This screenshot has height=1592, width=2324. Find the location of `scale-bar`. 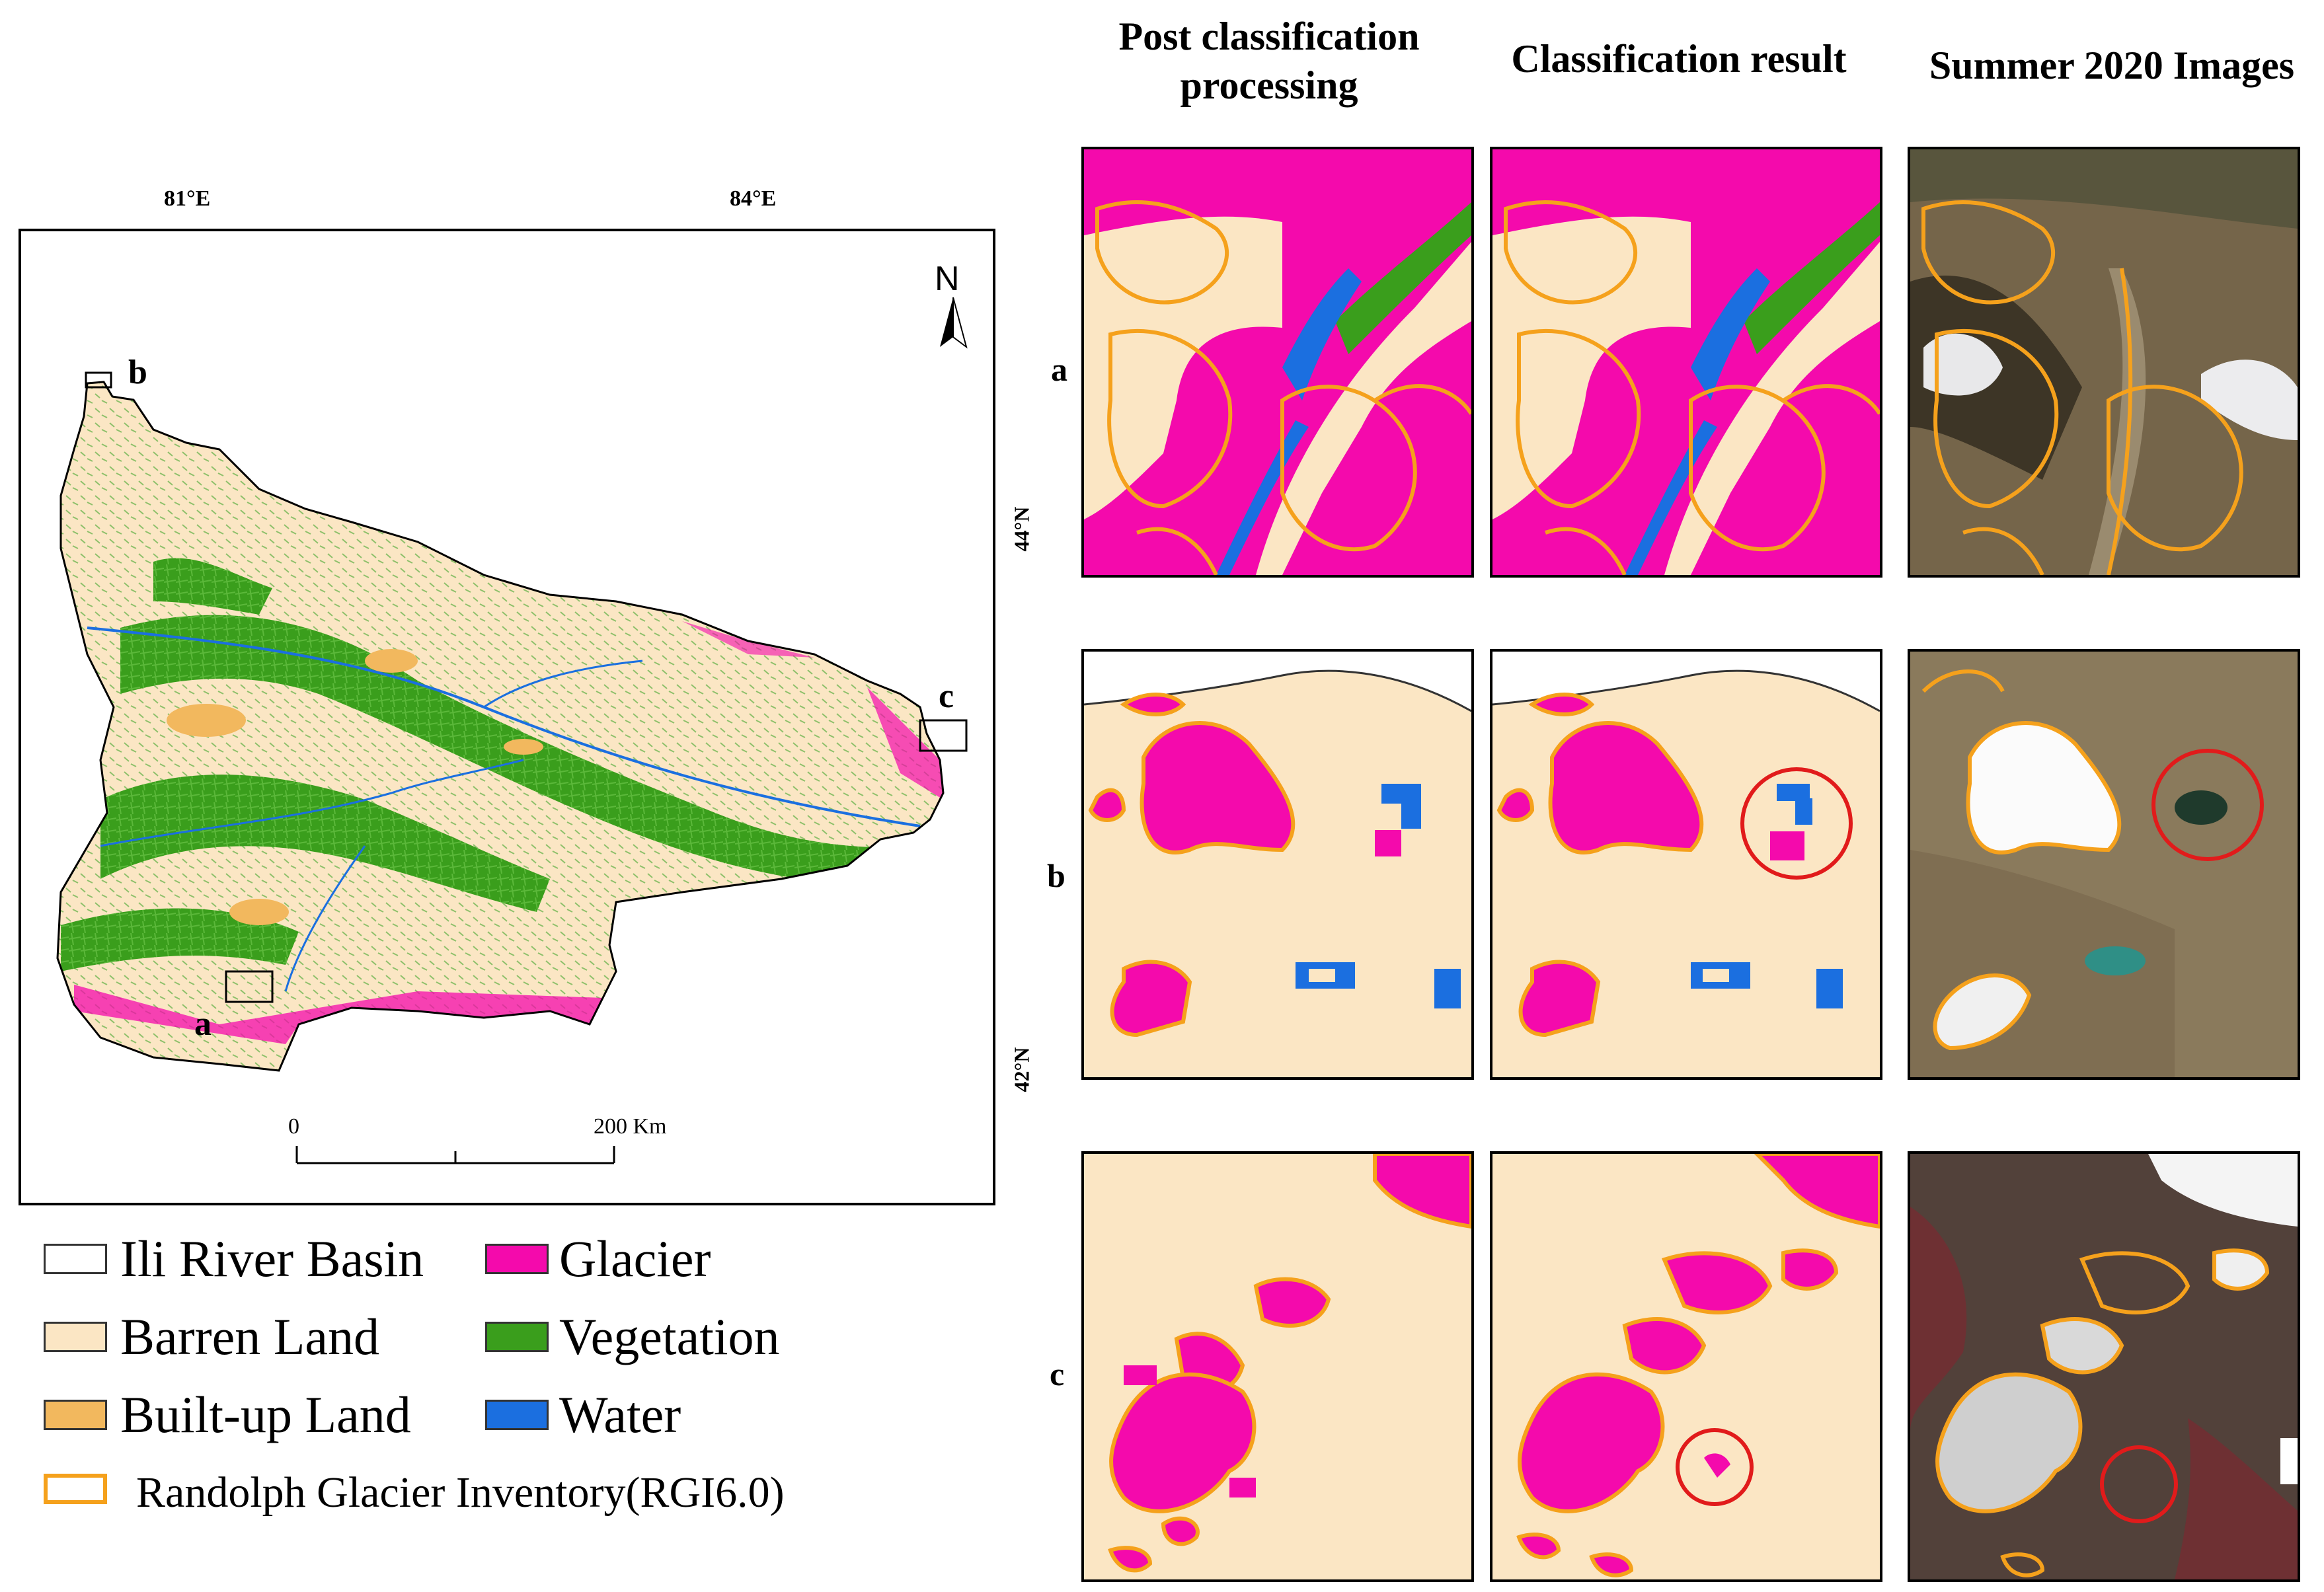

scale-bar is located at coordinates (455, 1155).